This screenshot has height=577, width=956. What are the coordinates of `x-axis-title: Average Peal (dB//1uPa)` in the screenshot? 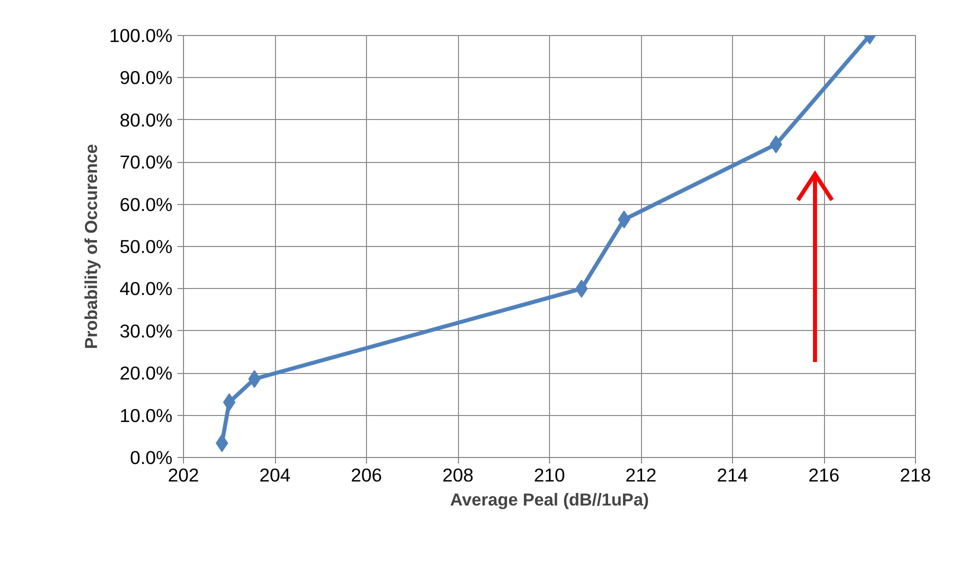 It's located at (549, 500).